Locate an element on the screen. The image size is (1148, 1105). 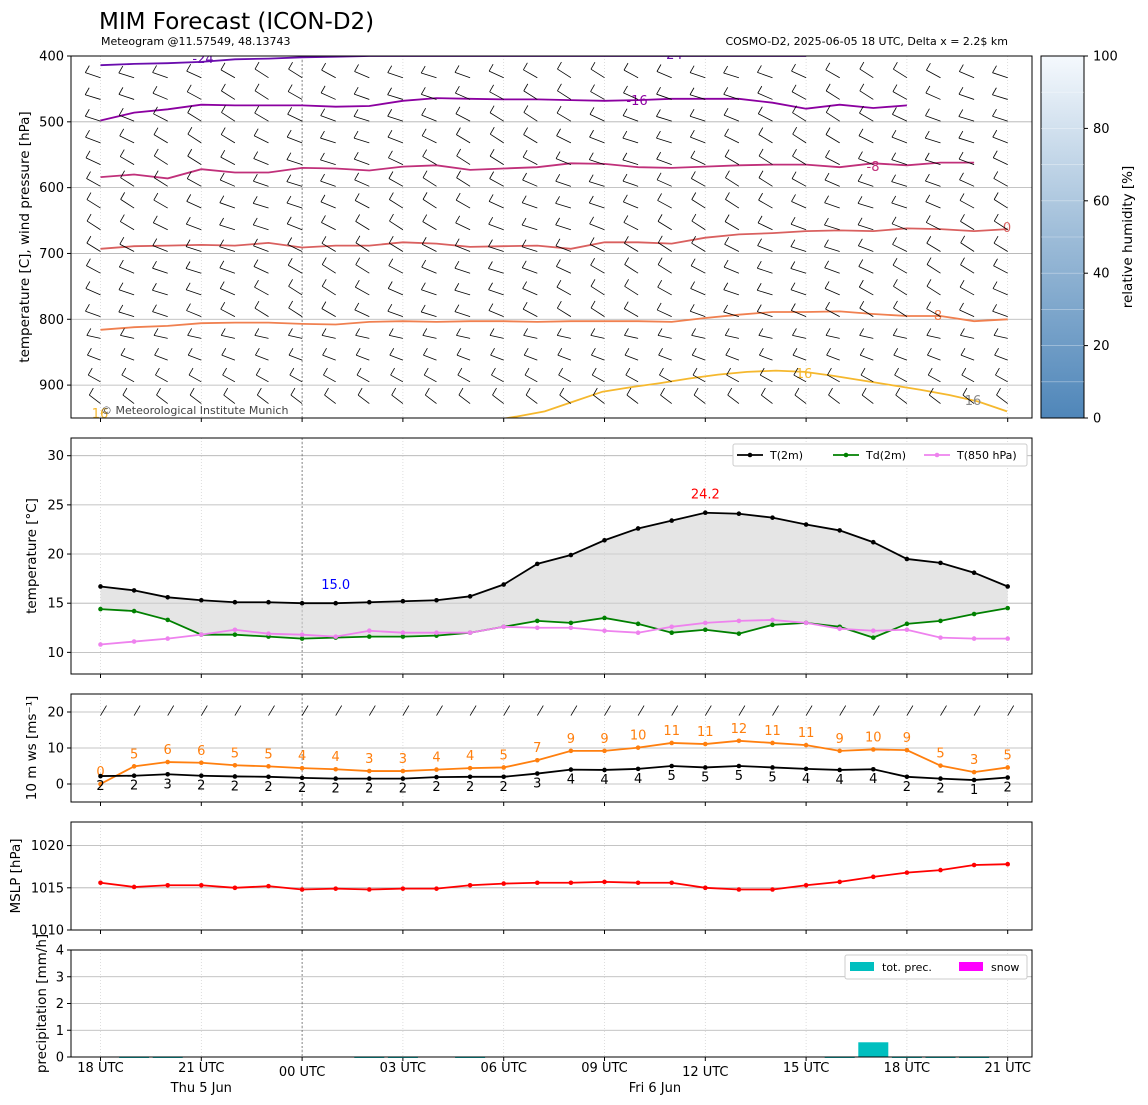
x-tick-label: 15 UTC is located at coordinates (806, 1068).